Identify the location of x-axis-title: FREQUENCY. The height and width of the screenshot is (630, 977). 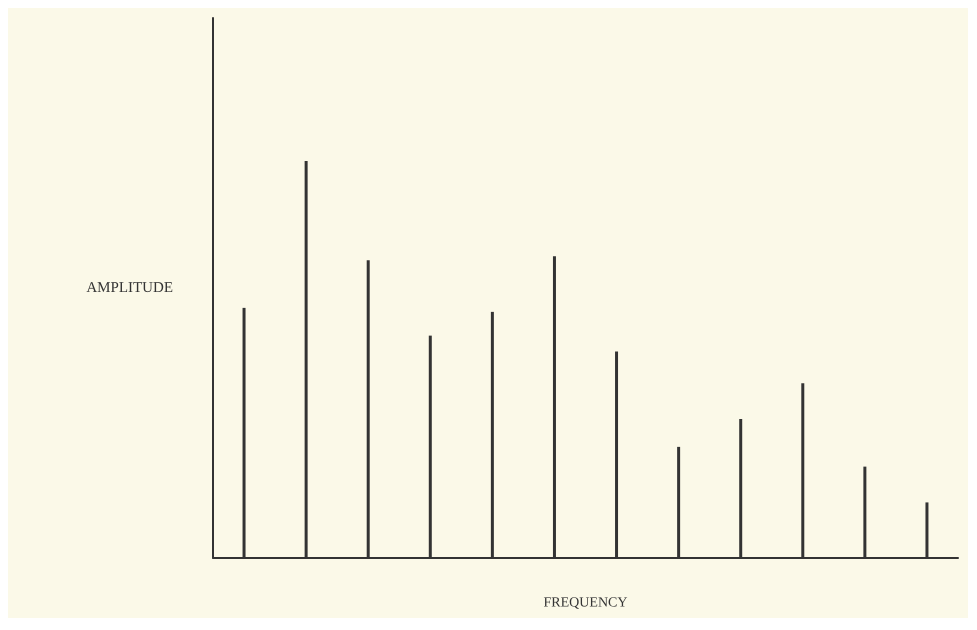
(585, 603).